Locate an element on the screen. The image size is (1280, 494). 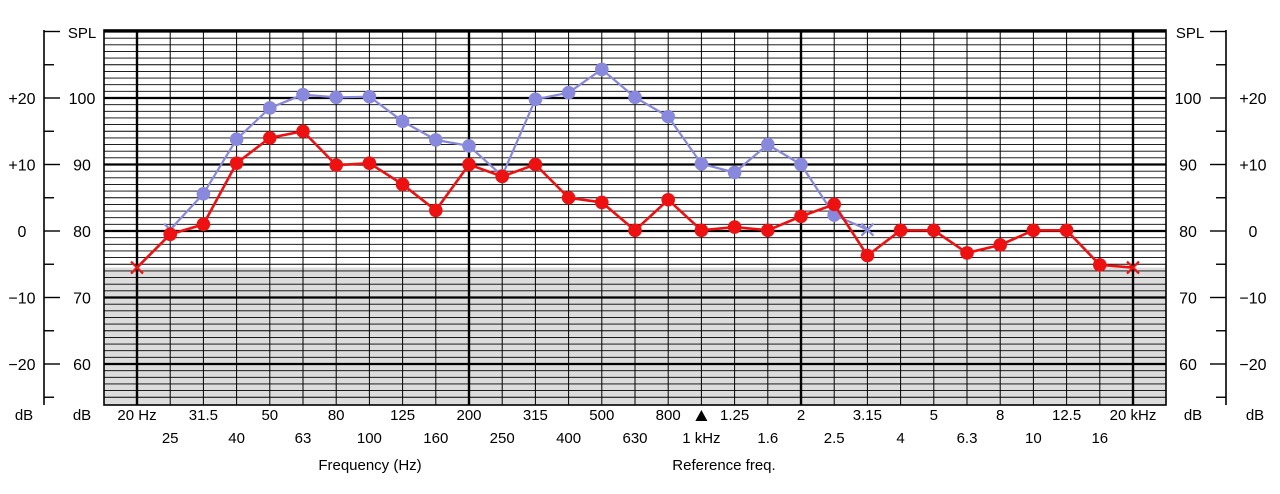
spl-tick-label-left: 80 is located at coordinates (82, 232).